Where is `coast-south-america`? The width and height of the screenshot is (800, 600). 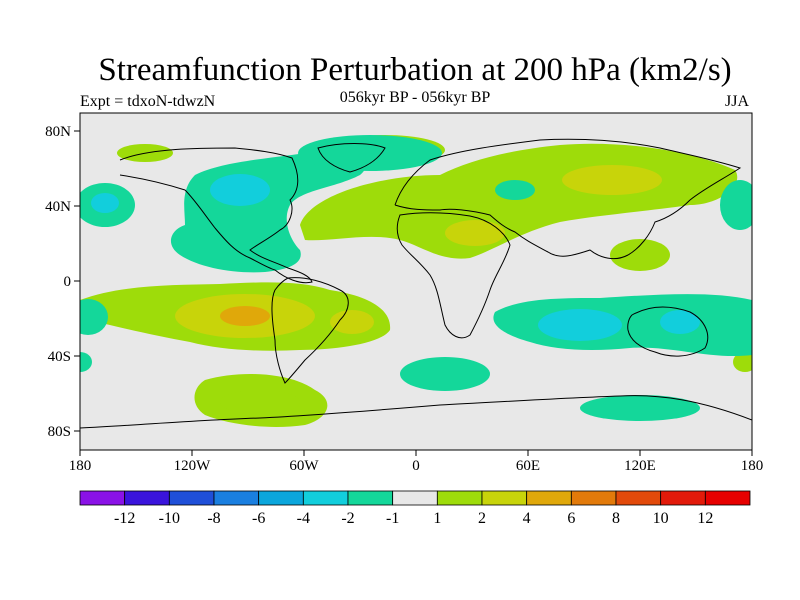
coast-south-america is located at coordinates (310, 330).